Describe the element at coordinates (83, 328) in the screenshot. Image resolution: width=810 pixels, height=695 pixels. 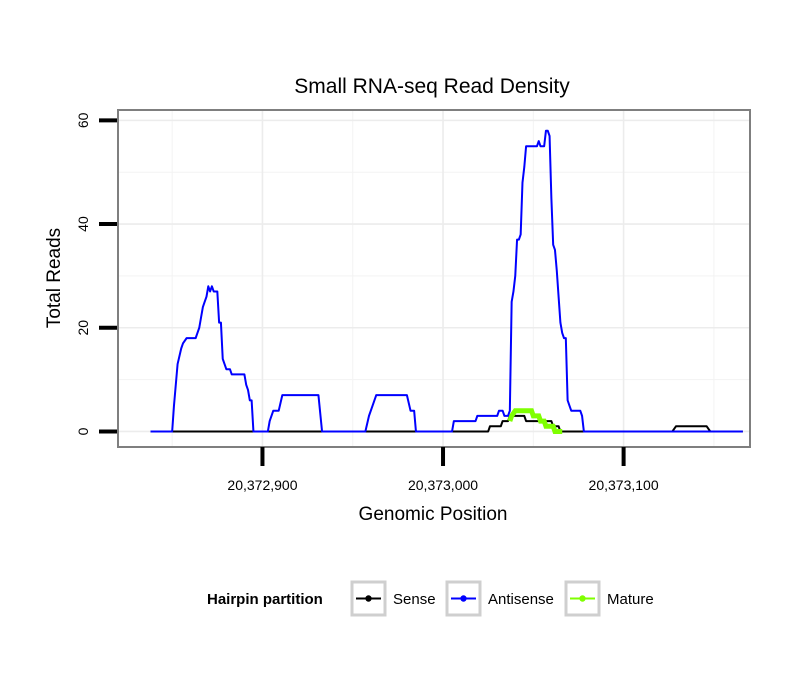
I see `y-tick-label: 20` at that location.